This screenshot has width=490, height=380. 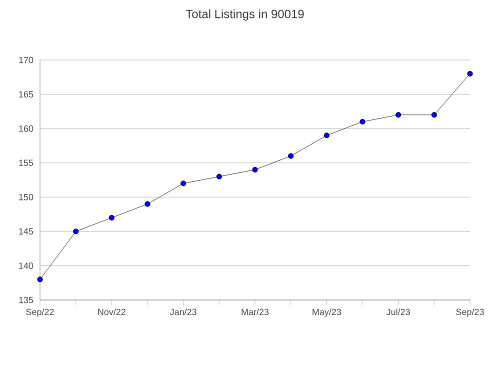 I want to click on x-tick-label: Mar/23, so click(x=255, y=312).